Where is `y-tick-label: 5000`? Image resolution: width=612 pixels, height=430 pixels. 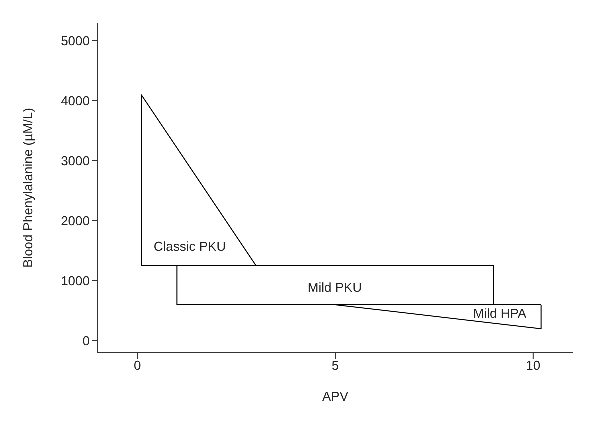 y-tick-label: 5000 is located at coordinates (75, 41).